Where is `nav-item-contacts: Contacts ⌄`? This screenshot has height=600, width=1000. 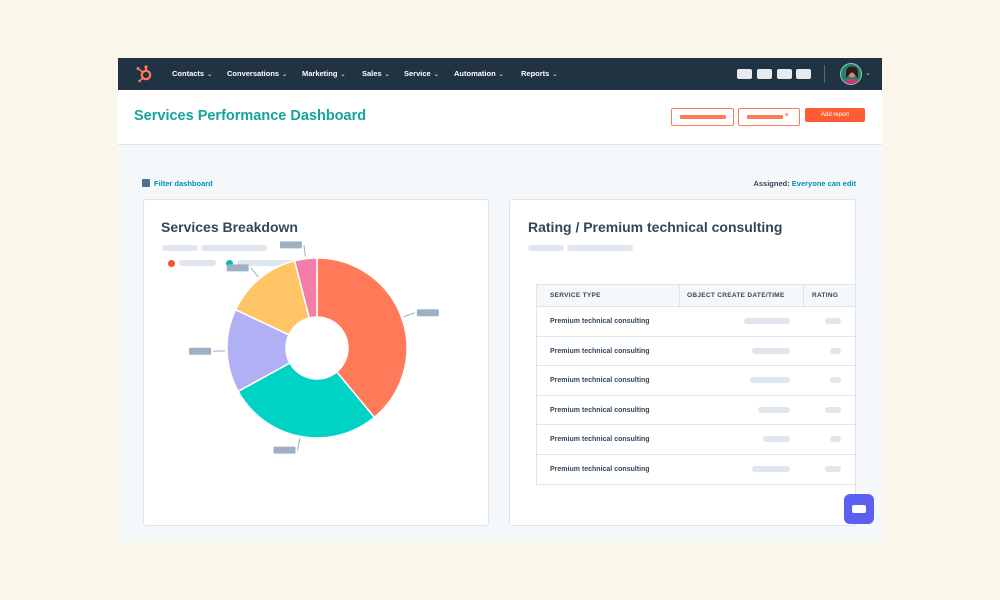 nav-item-contacts: Contacts ⌄ is located at coordinates (192, 74).